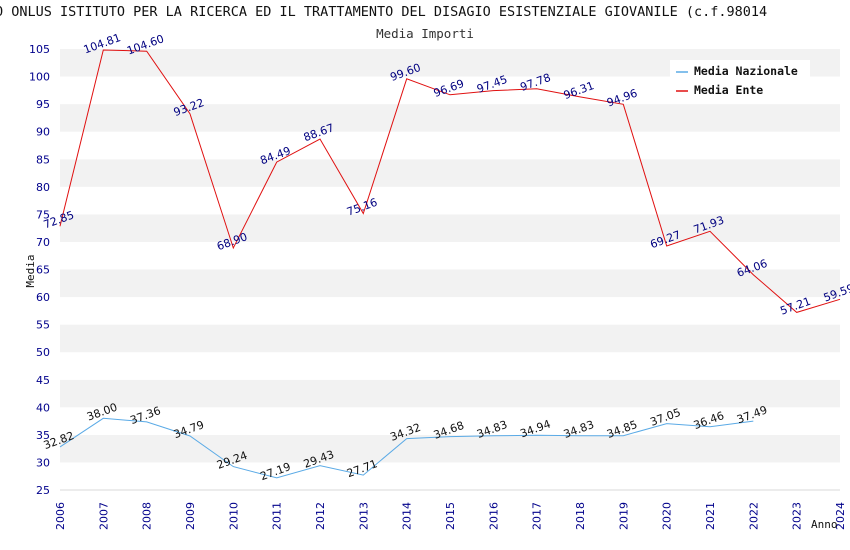 This screenshot has width=850, height=550. What do you see at coordinates (43, 270) in the screenshot?
I see `y-tick-label: 65` at bounding box center [43, 270].